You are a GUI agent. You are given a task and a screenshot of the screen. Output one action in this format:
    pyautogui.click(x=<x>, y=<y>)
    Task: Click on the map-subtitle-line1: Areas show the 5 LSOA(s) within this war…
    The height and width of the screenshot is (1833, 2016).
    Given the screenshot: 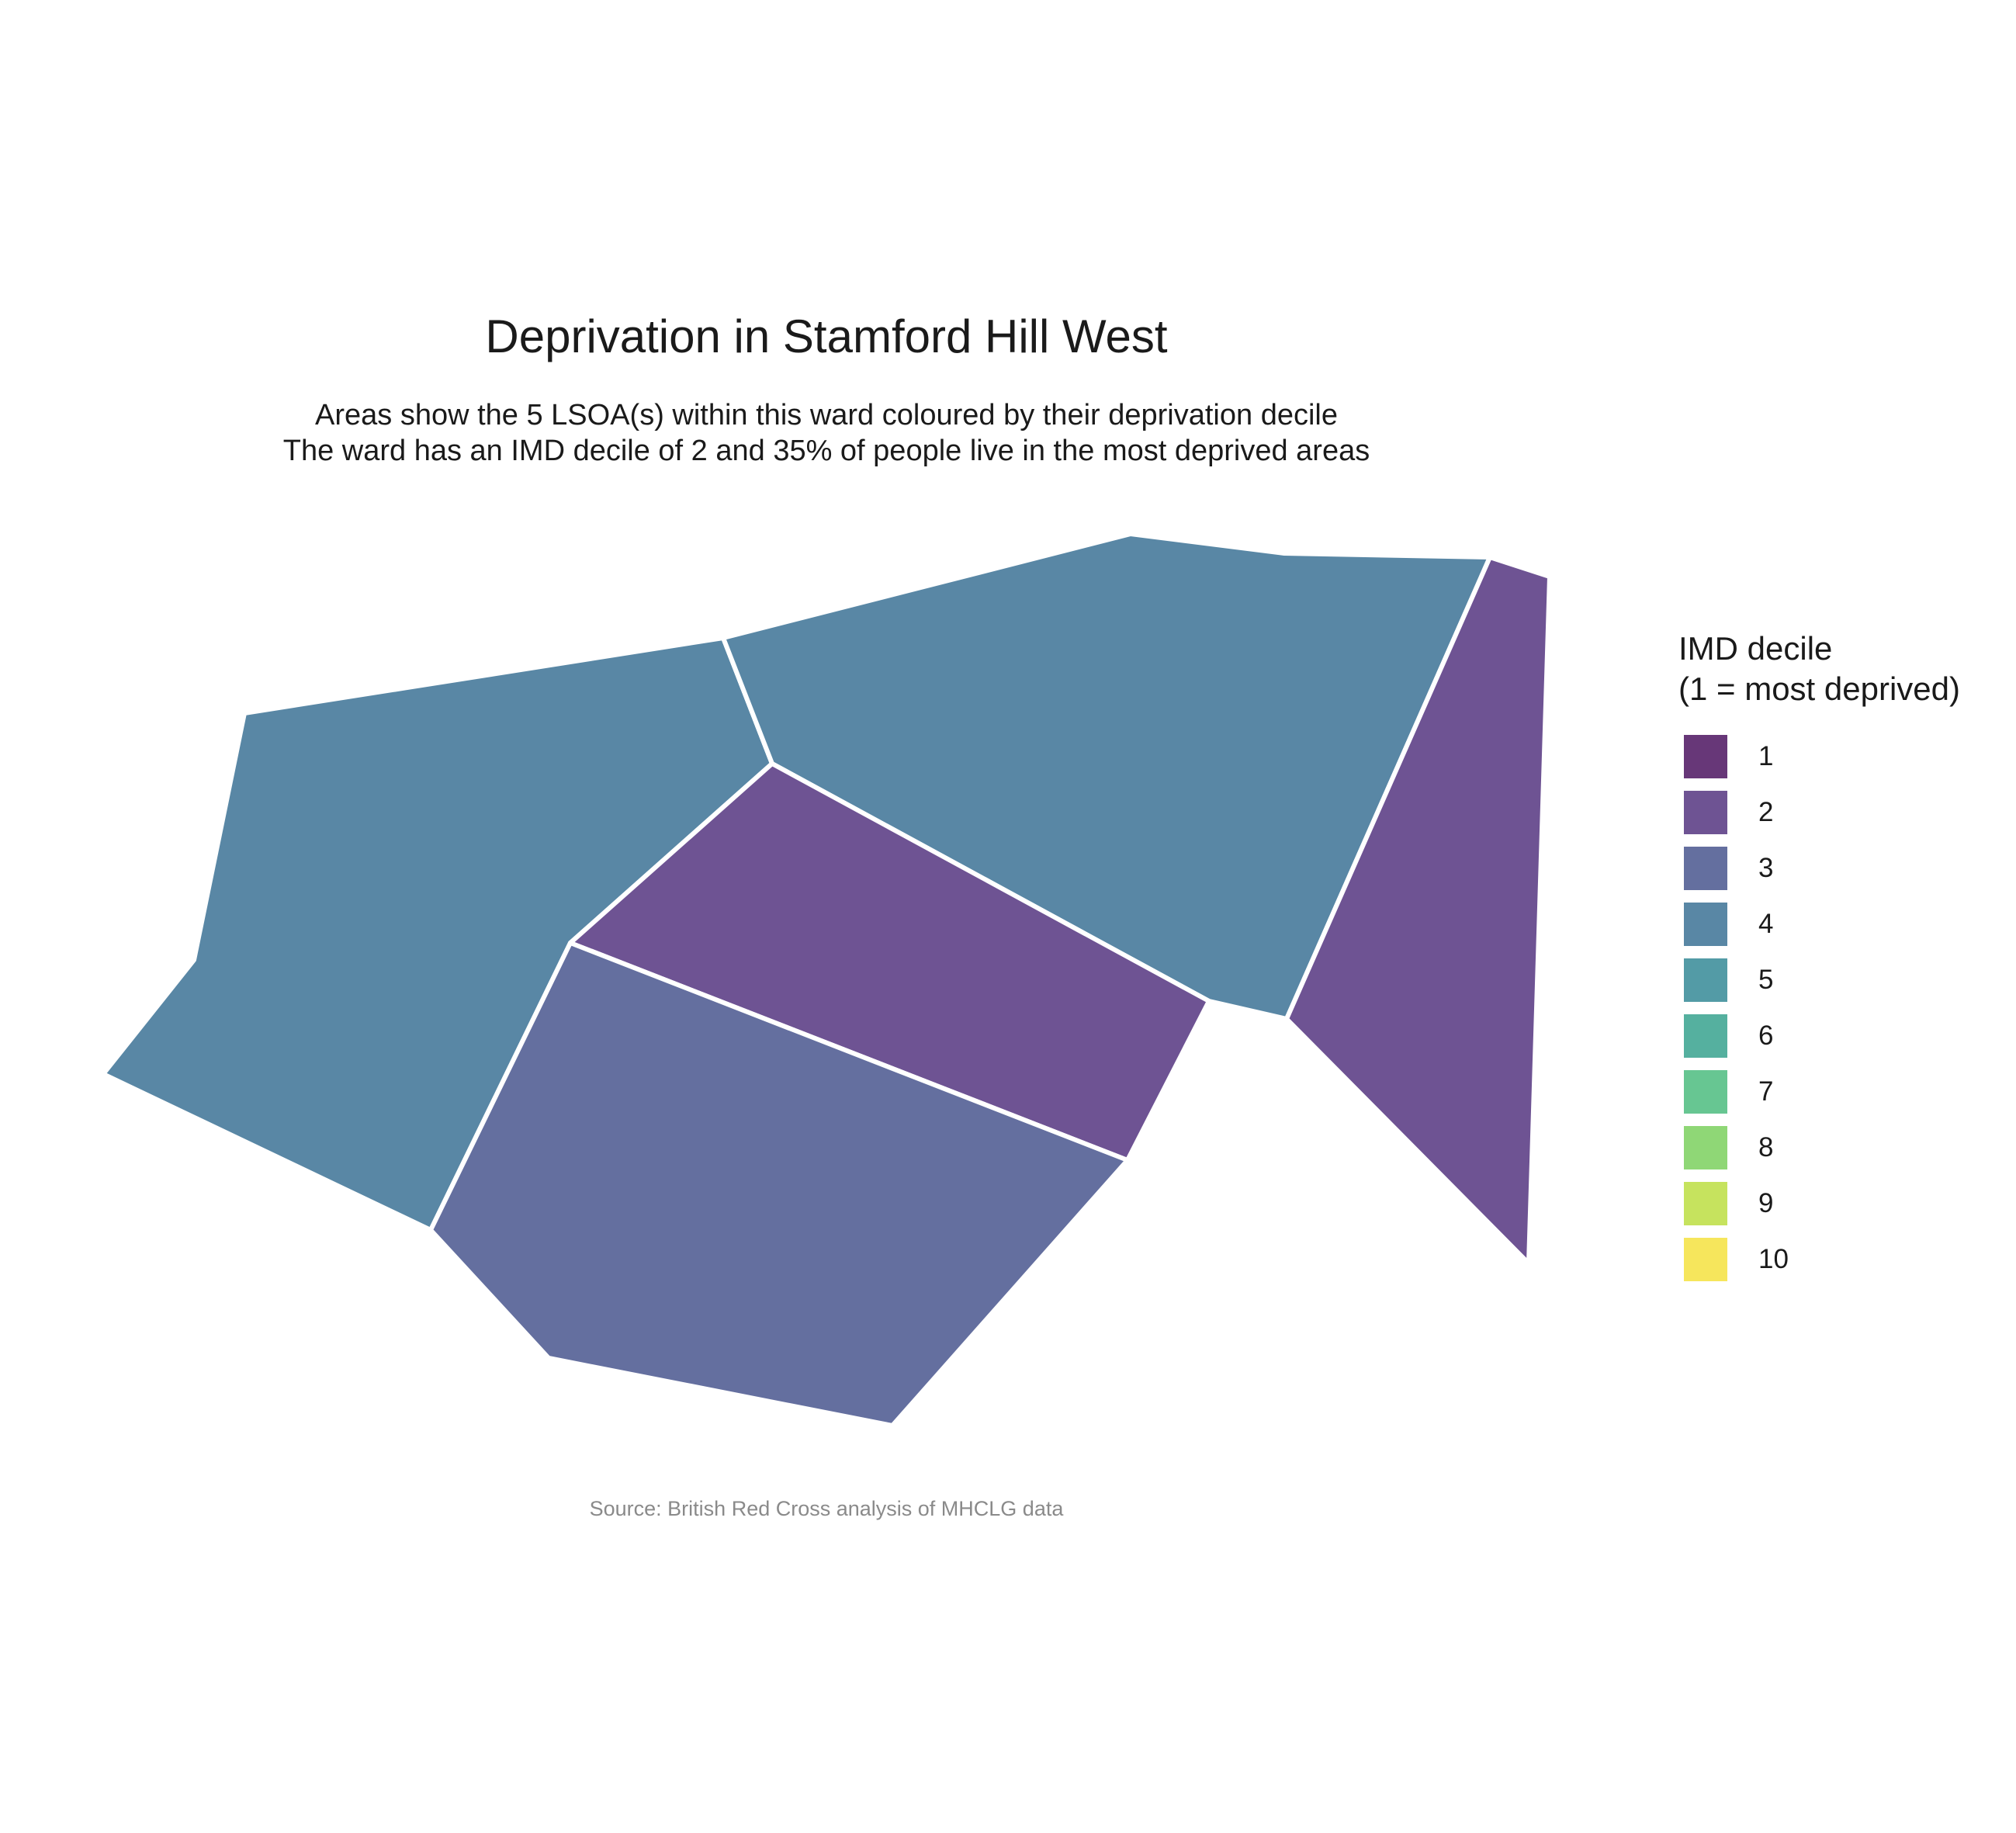 What is the action you would take?
    pyautogui.click(x=827, y=415)
    